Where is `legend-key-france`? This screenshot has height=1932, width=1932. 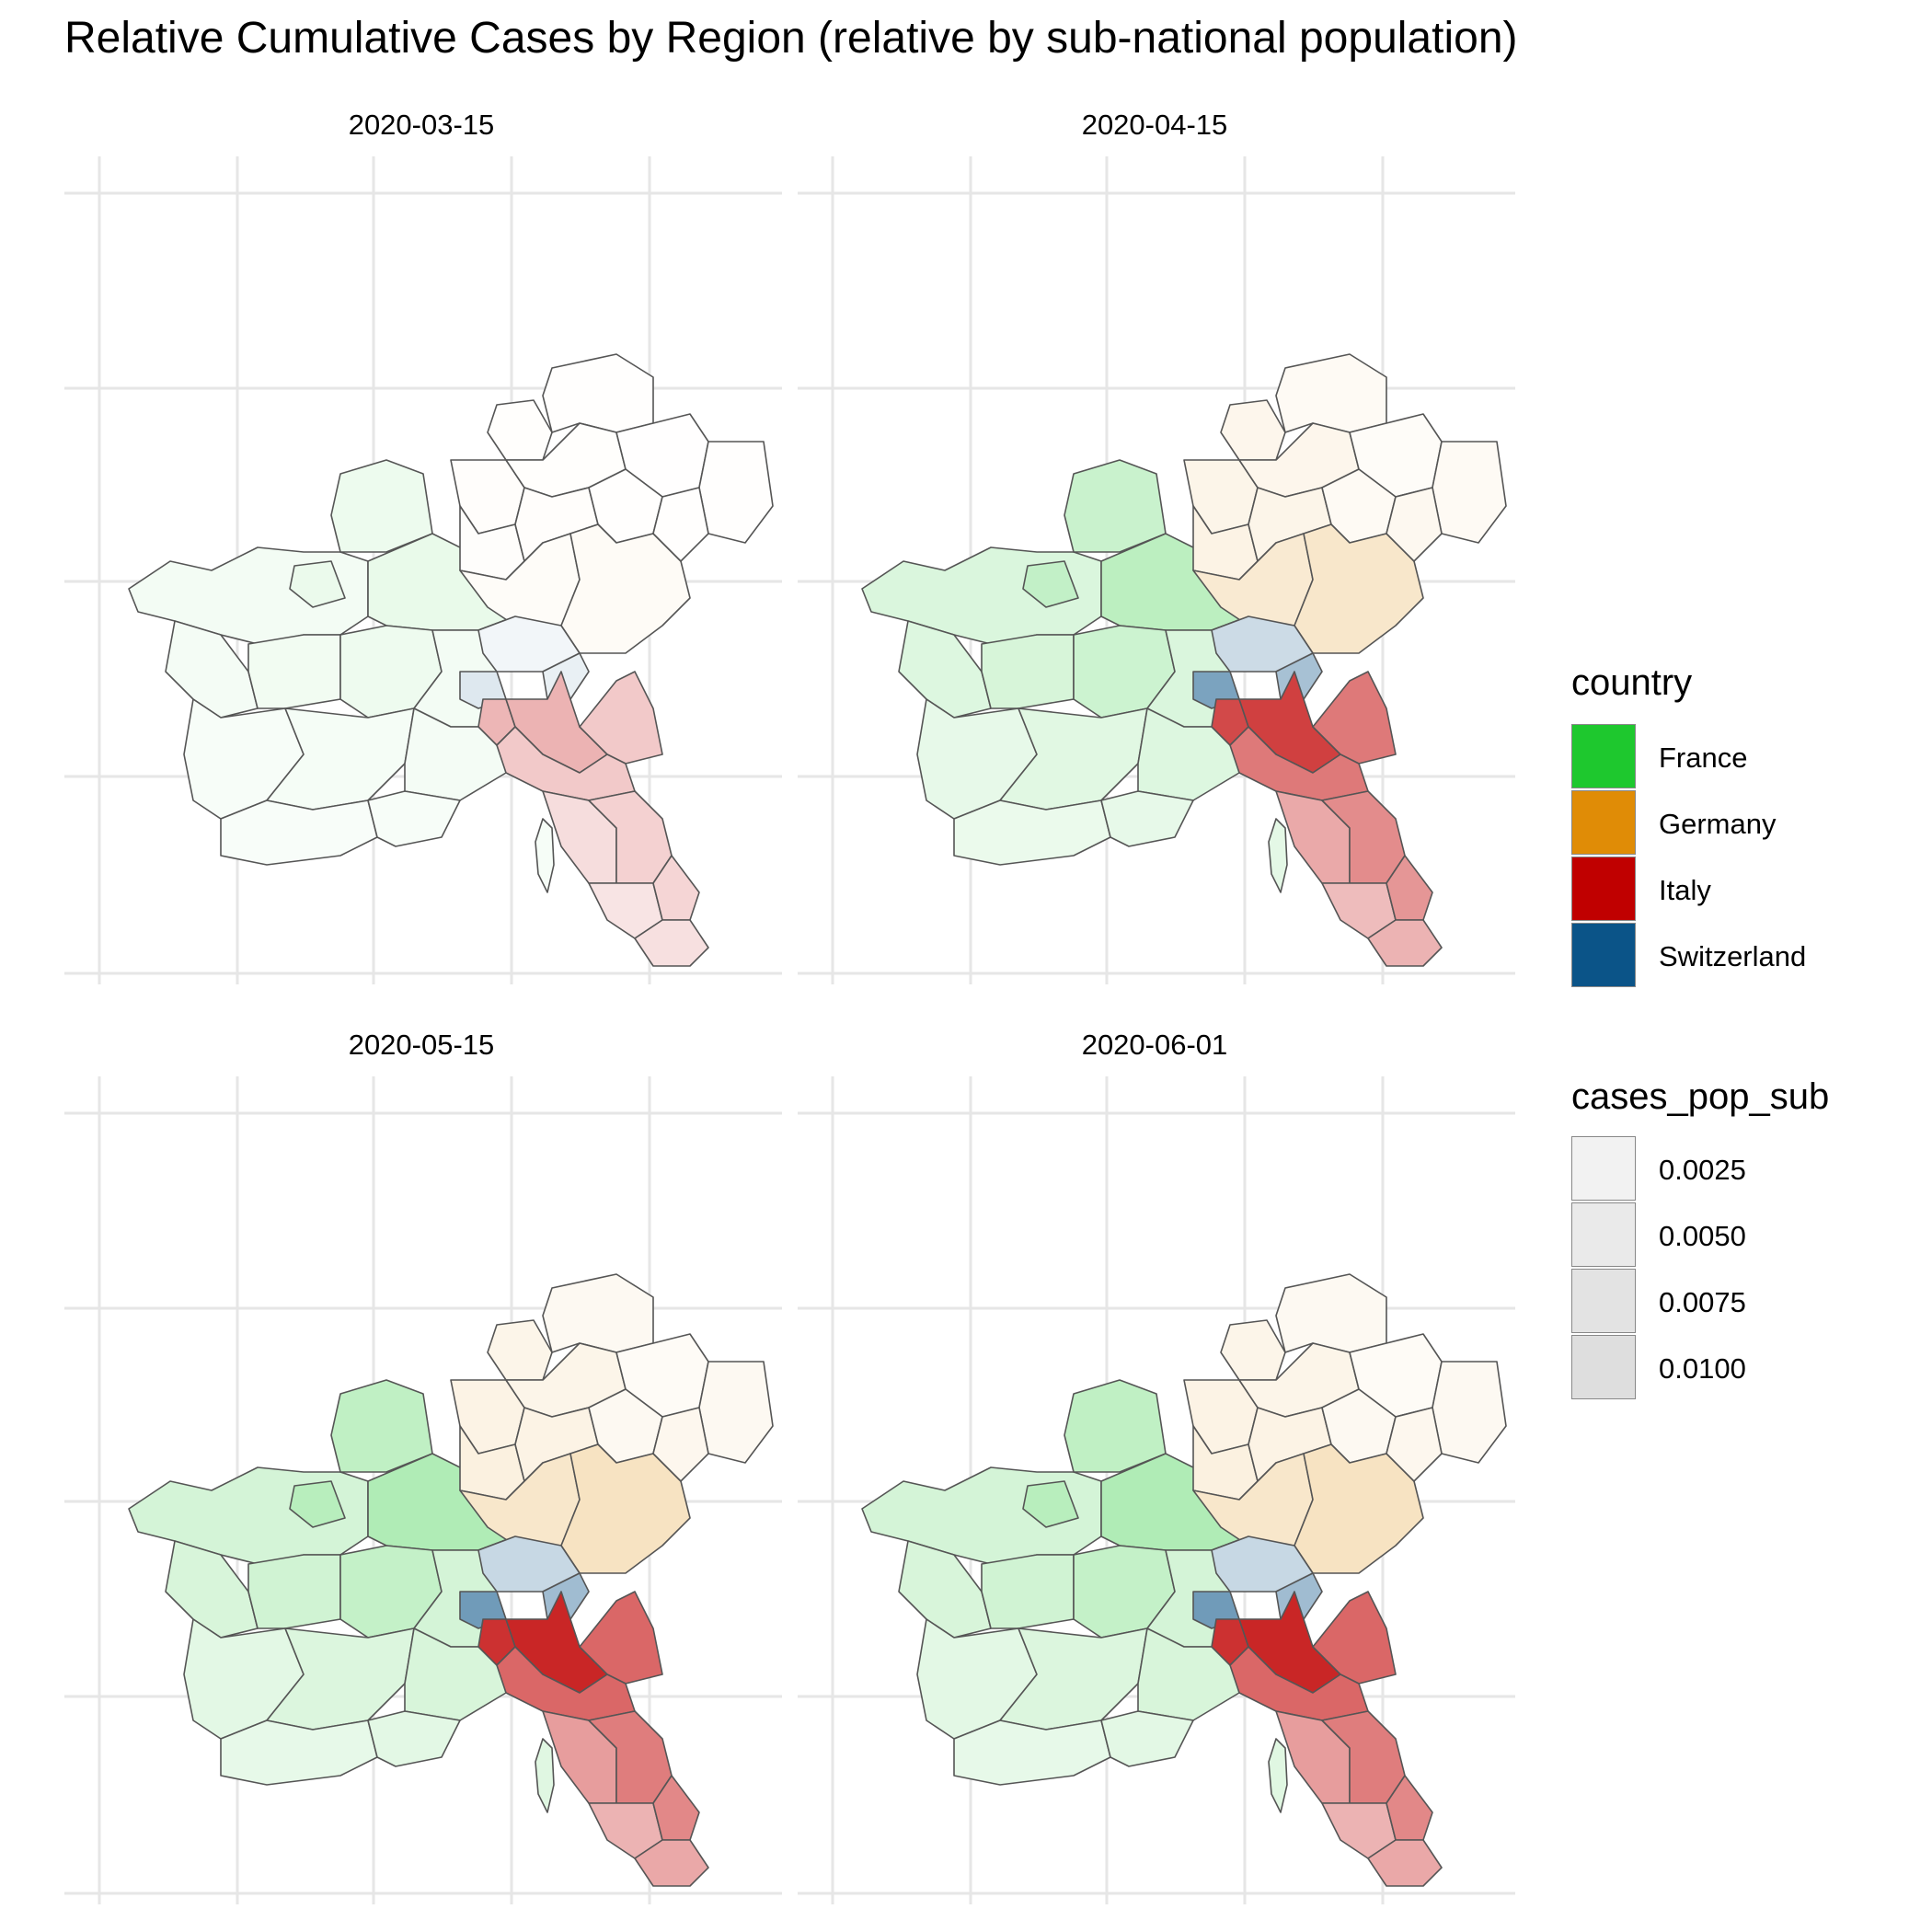
legend-key-france is located at coordinates (1603, 756).